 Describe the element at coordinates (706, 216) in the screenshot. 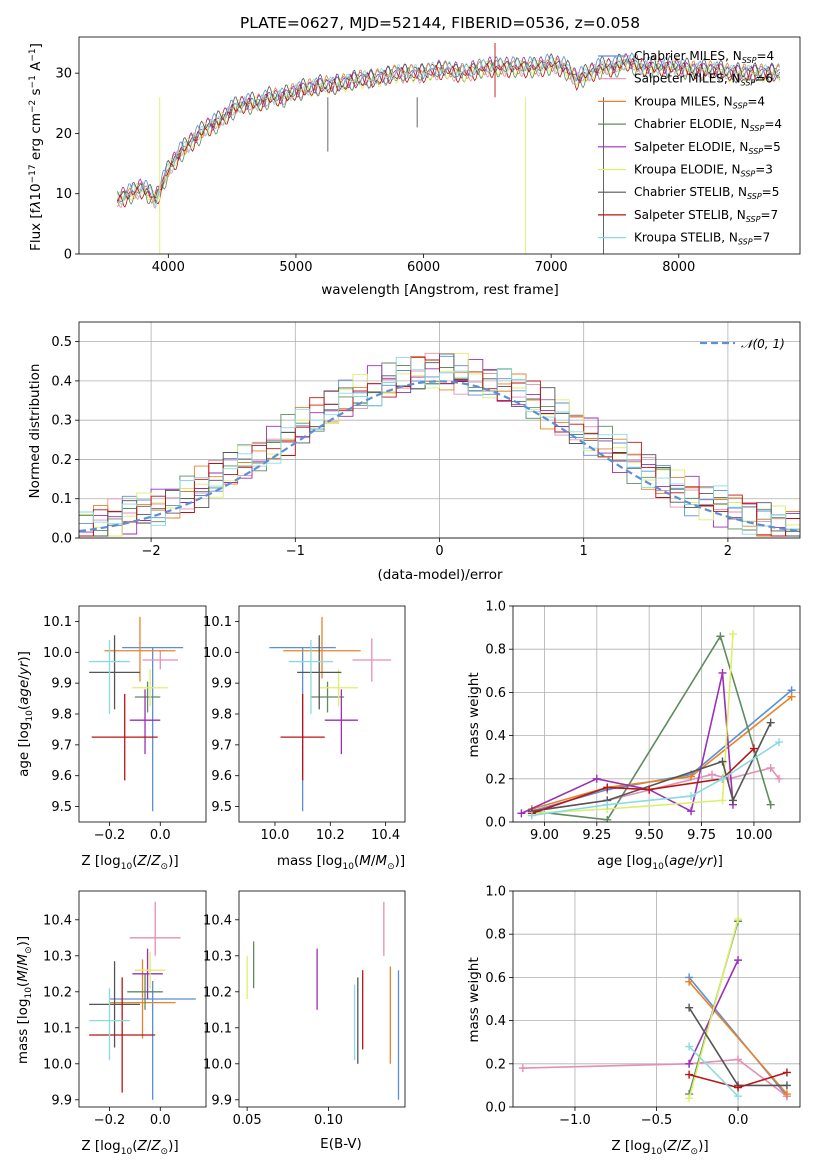

I see `legend-label: Salpeter STELIB, NSSP=7` at that location.